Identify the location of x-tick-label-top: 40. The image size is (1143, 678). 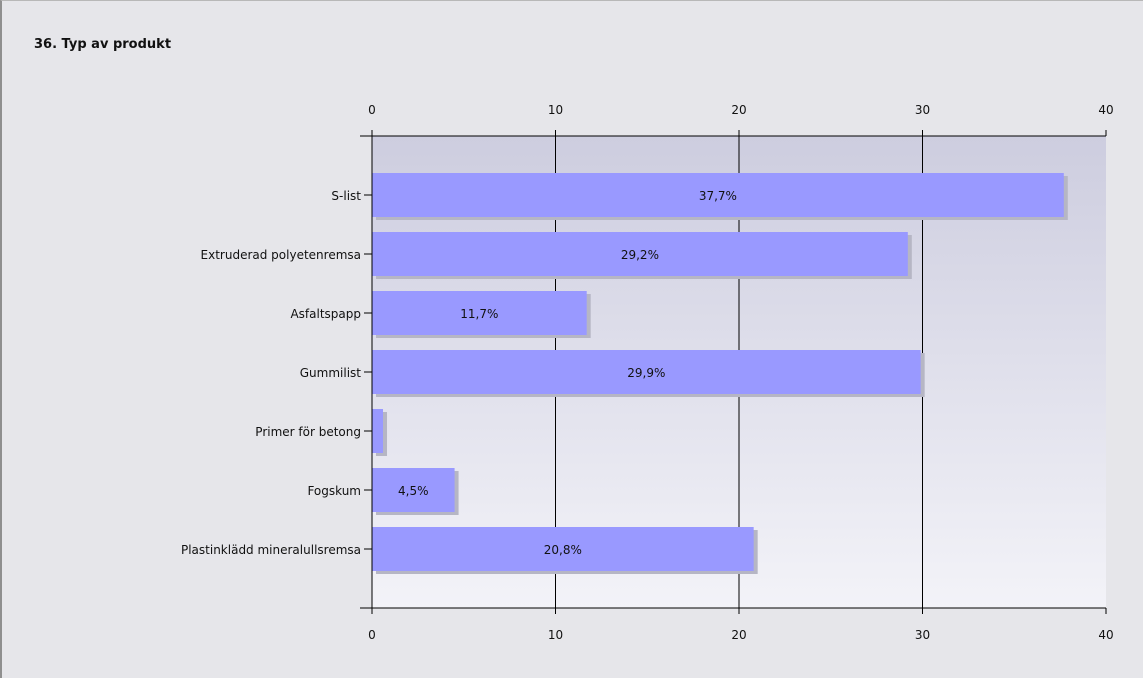
(1105, 110).